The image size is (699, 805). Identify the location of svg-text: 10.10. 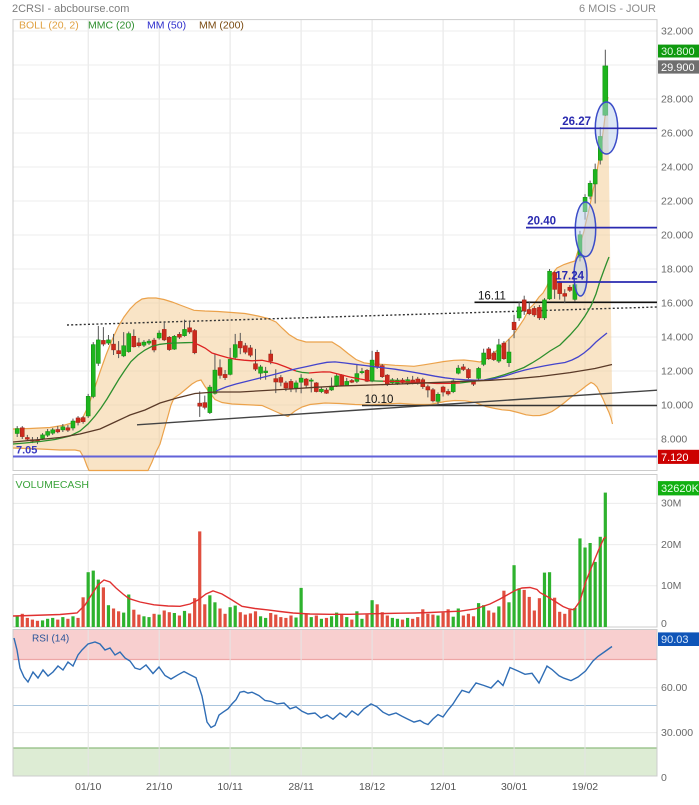
(379, 400).